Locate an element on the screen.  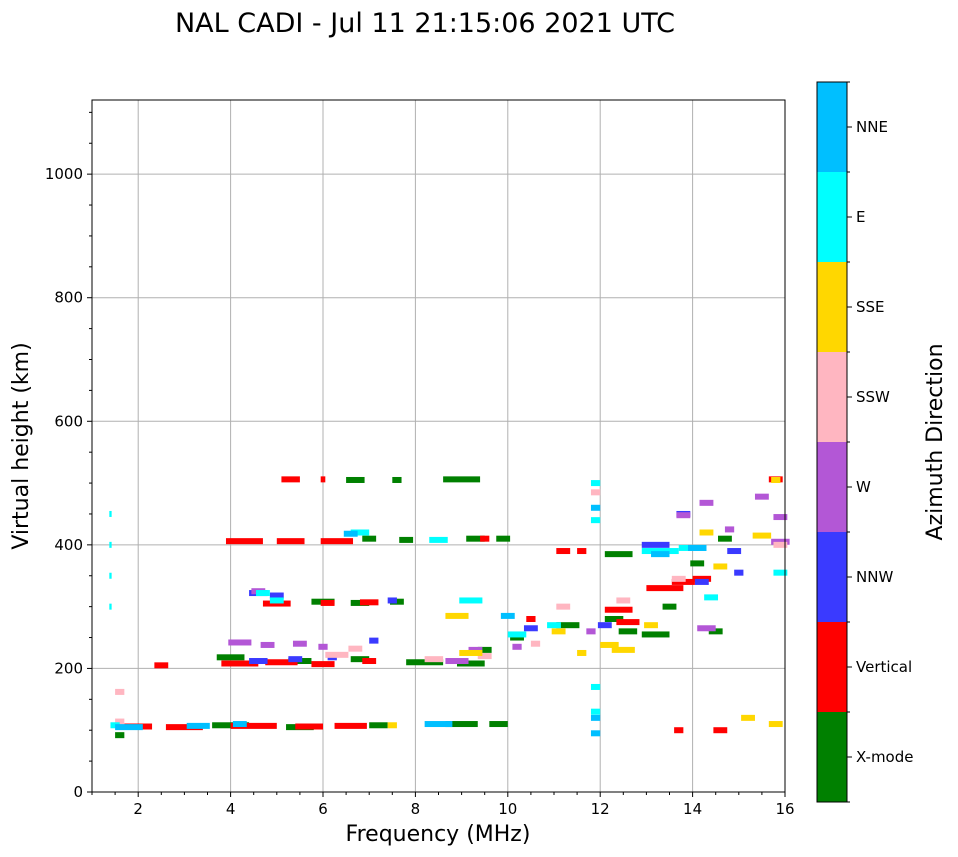
colorbar-label: SSW is located at coordinates (873, 397).